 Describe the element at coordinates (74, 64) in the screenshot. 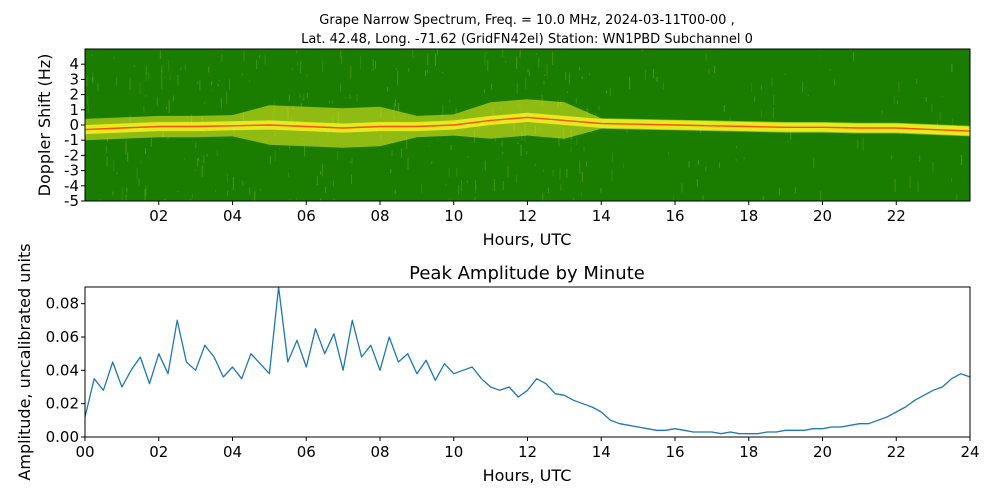

I see `spectrogram-y-tick-label: 4` at that location.